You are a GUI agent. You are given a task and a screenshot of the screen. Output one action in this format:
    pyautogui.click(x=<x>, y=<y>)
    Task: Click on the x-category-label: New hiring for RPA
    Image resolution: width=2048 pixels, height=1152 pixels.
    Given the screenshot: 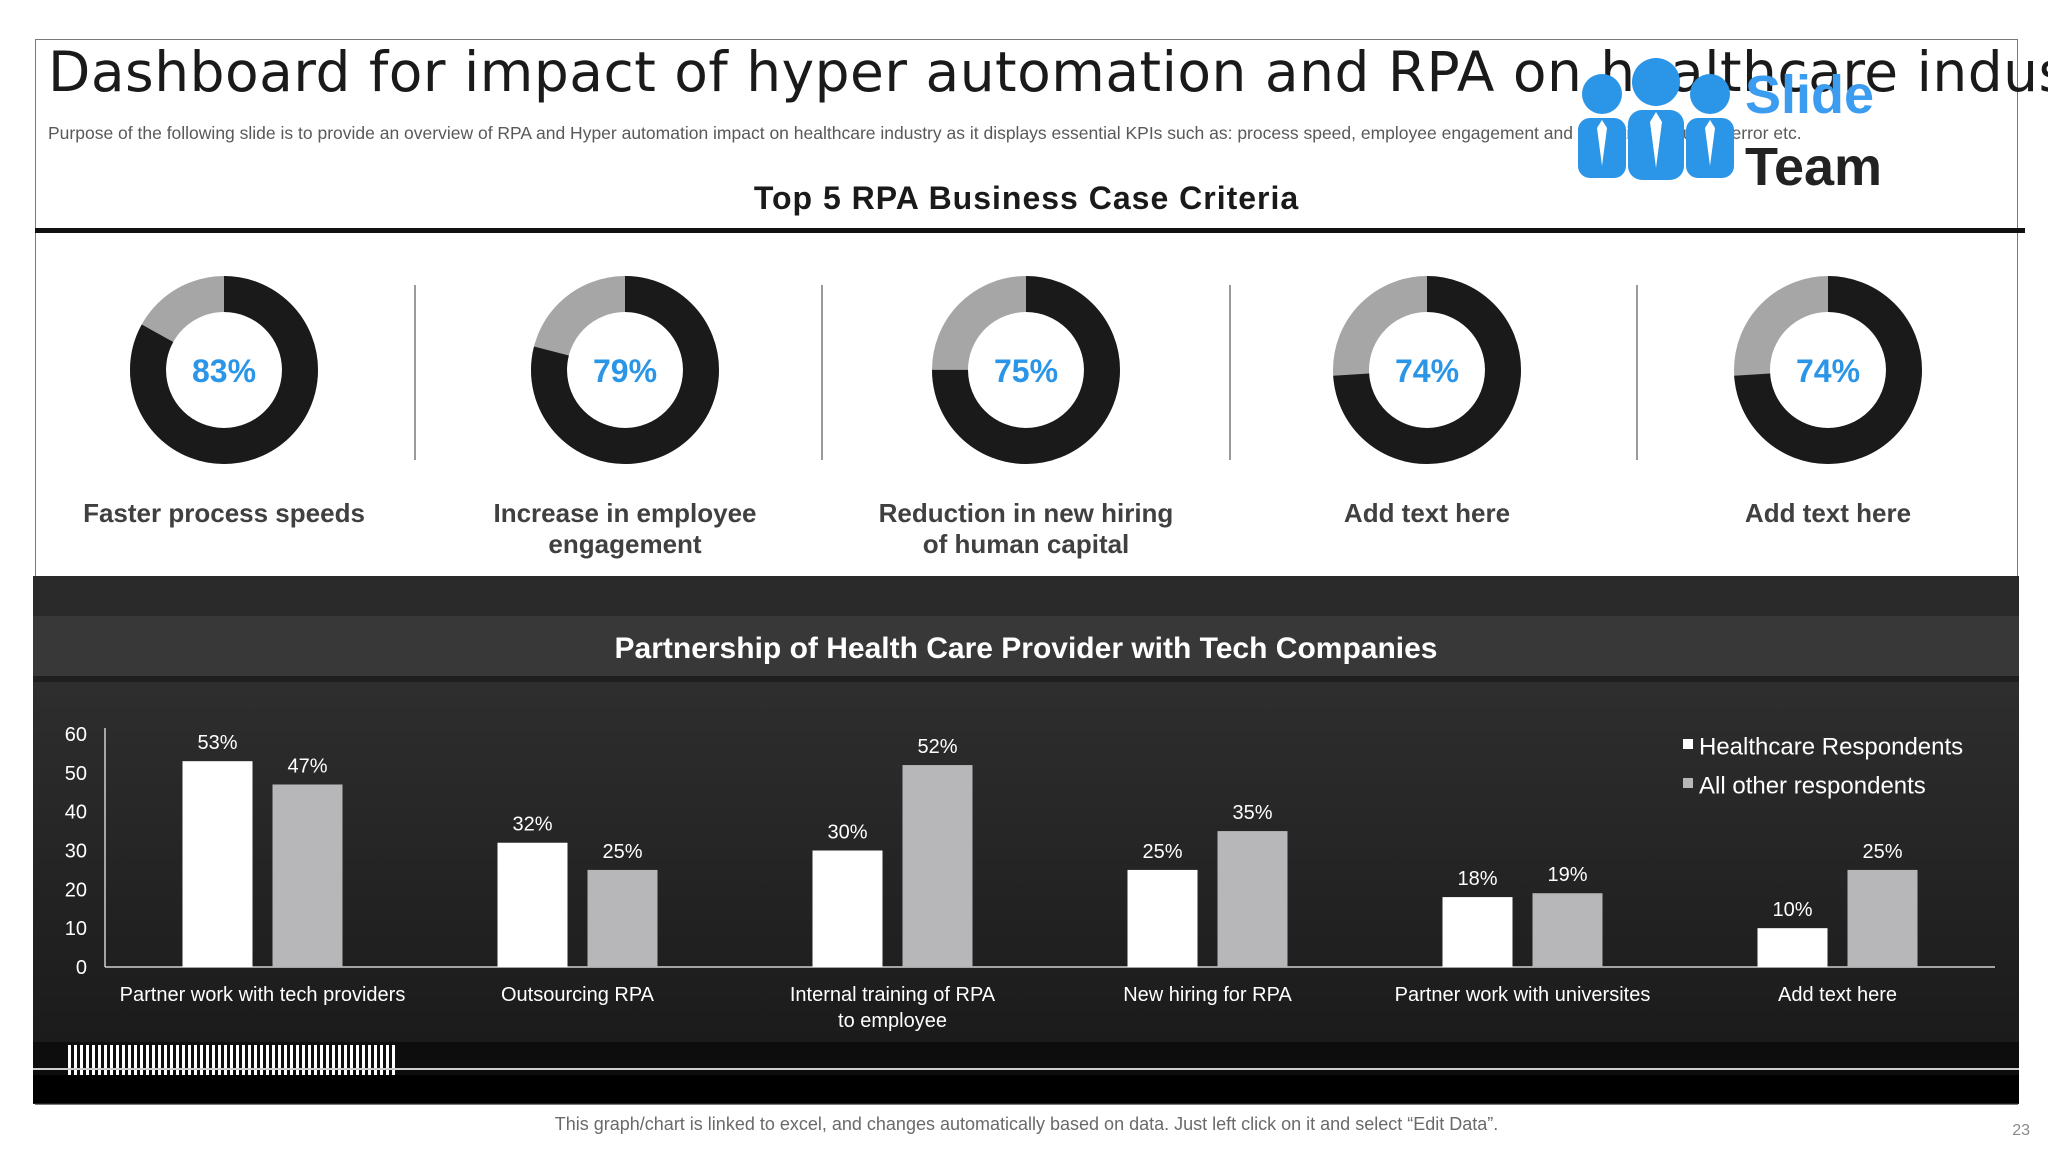 What is the action you would take?
    pyautogui.click(x=1207, y=995)
    